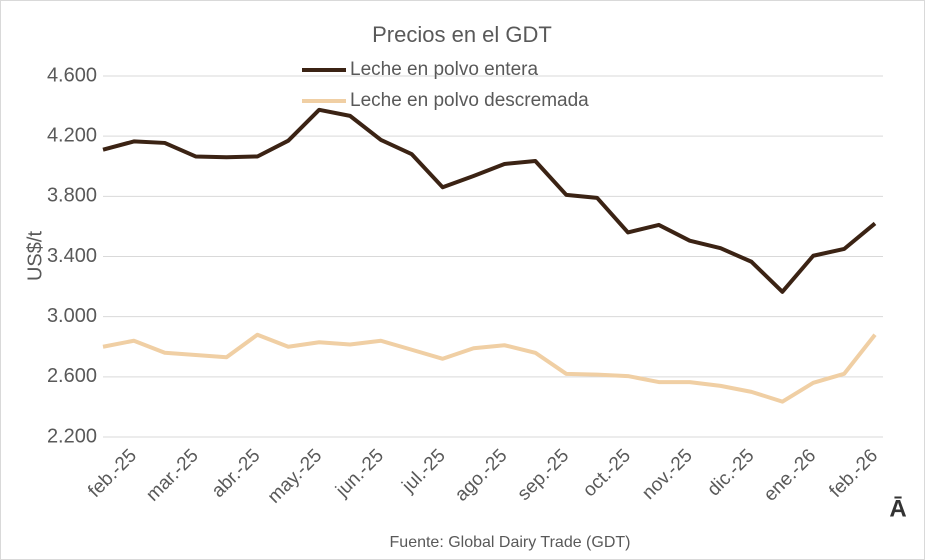 This screenshot has height=560, width=925. Describe the element at coordinates (72, 436) in the screenshot. I see `y-tick-label: 2.200` at that location.